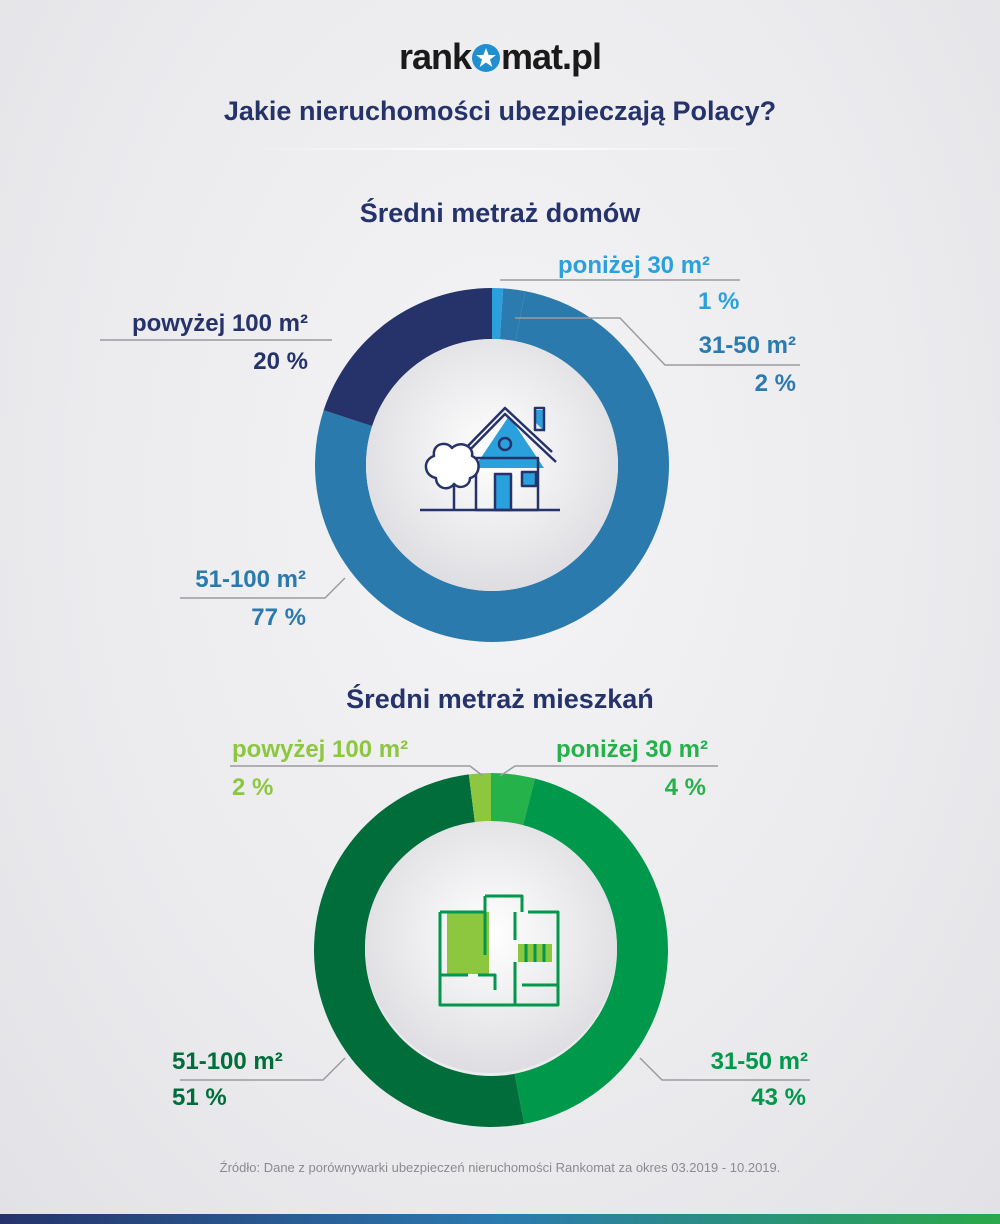 The width and height of the screenshot is (1000, 1224). I want to click on title-divider, so click(500, 149).